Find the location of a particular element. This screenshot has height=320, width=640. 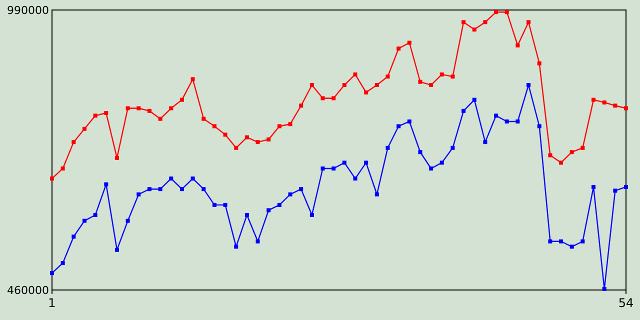

x-tick-label: 1 is located at coordinates (52, 303).